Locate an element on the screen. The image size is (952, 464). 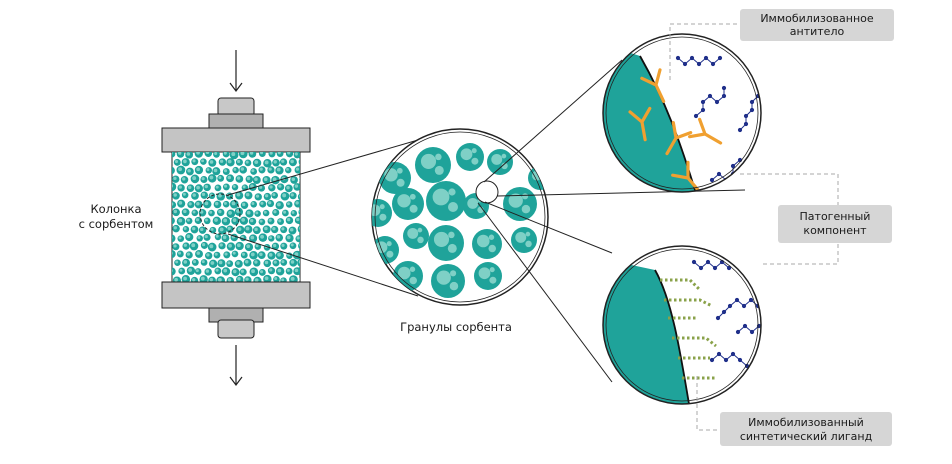
pathogen-chain-icon is located at coordinates (711, 265).